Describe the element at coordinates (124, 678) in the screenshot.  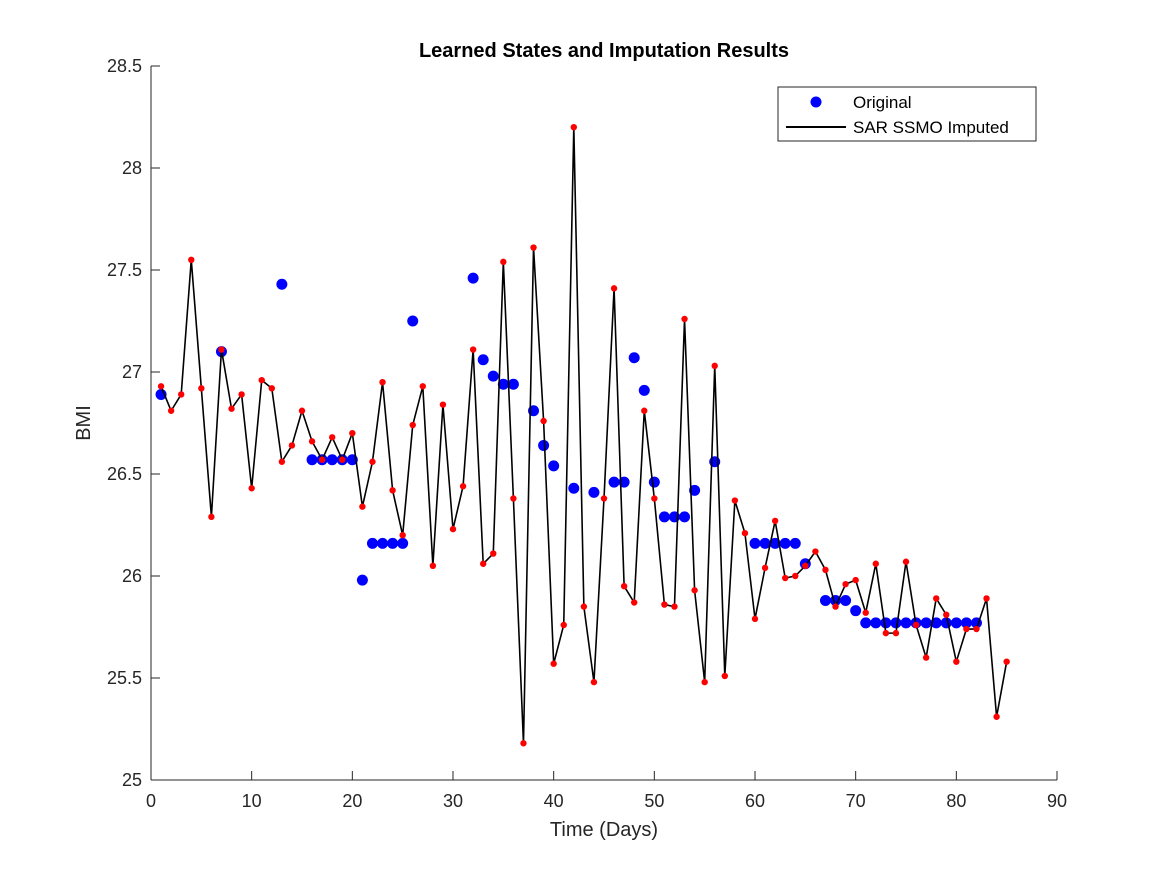
I see `y-tick-label: 25.5` at that location.